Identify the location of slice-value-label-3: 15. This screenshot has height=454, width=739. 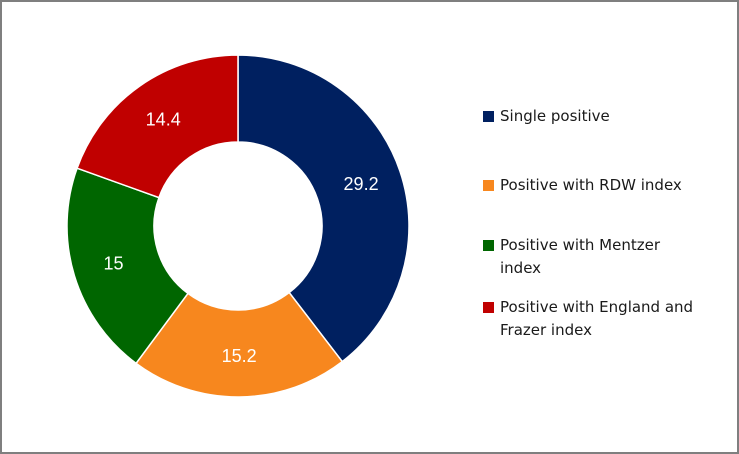
(114, 264).